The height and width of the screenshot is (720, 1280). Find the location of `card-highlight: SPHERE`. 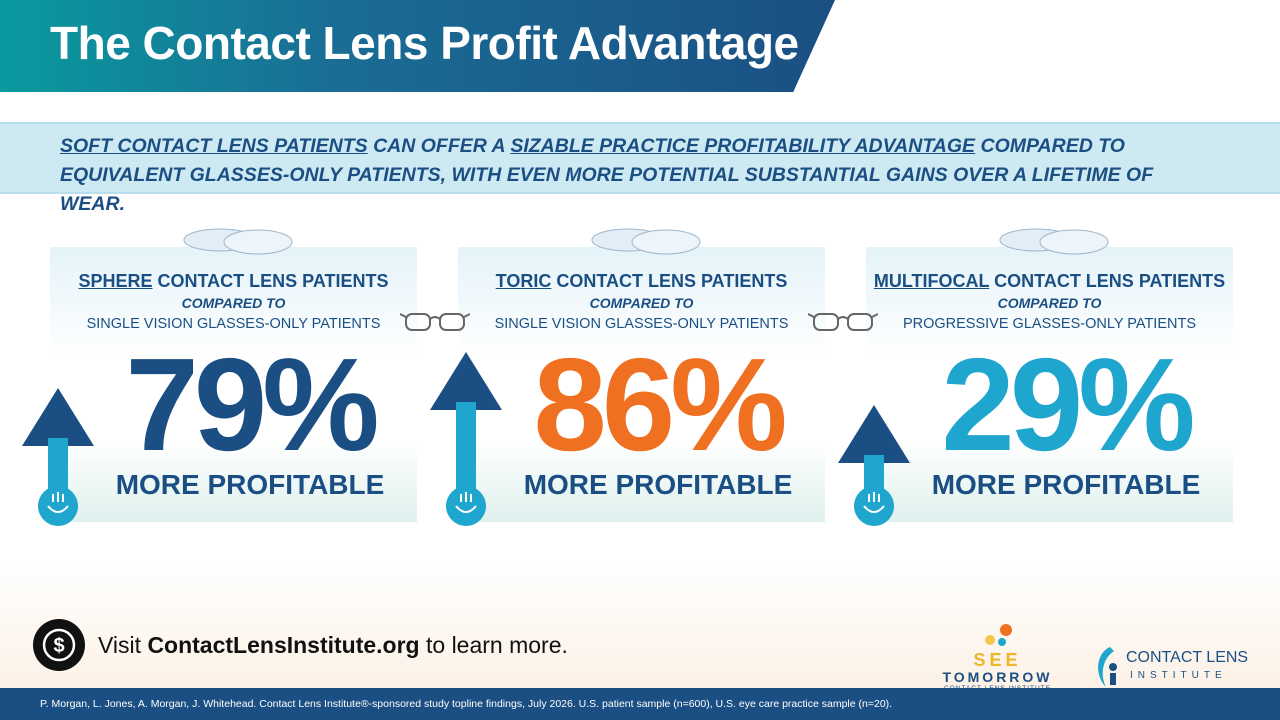

card-highlight: SPHERE is located at coordinates (115, 281).